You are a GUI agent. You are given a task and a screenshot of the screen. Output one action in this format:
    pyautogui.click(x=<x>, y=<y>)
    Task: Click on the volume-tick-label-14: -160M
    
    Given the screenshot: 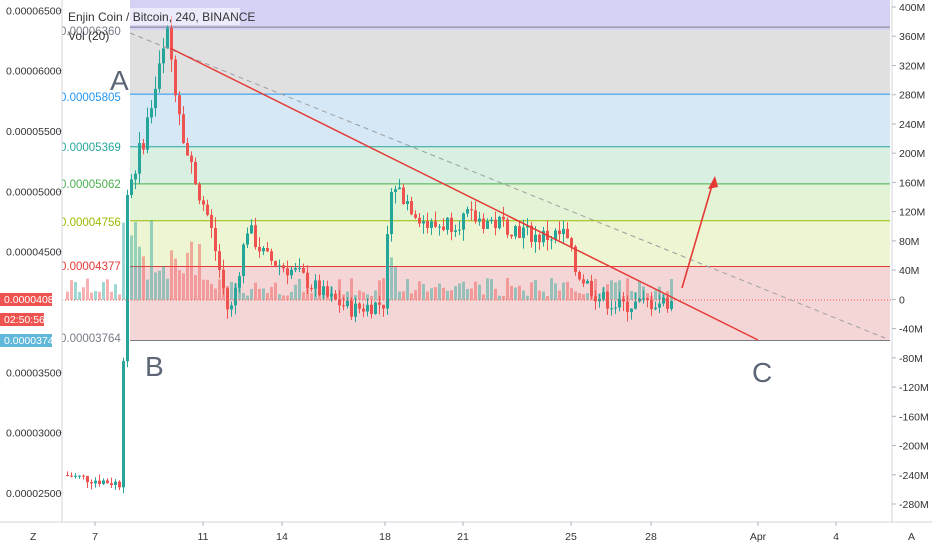 What is the action you would take?
    pyautogui.click(x=914, y=417)
    